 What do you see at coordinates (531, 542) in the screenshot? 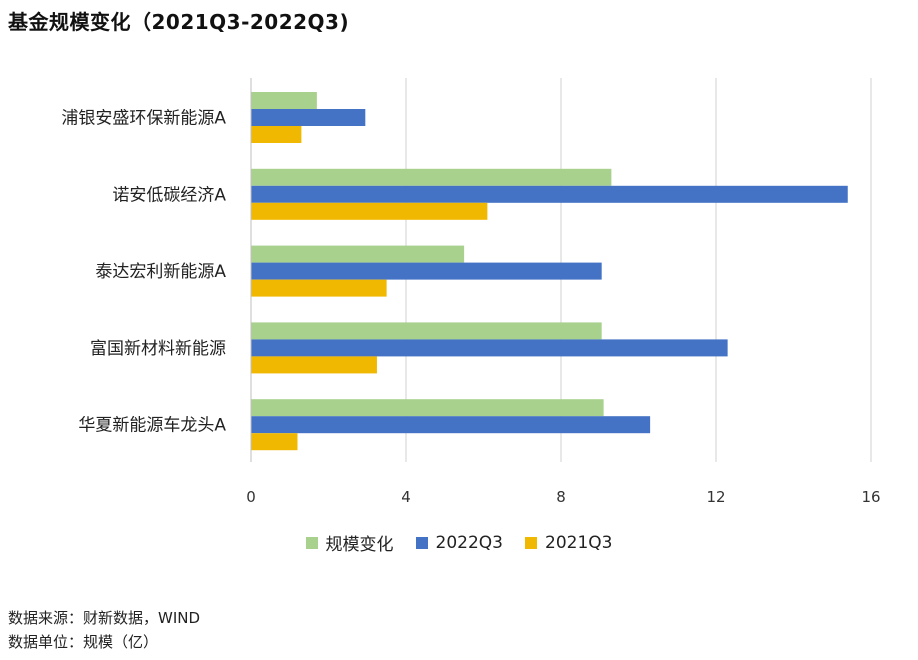
I see `legend-swatch-2021q3` at bounding box center [531, 542].